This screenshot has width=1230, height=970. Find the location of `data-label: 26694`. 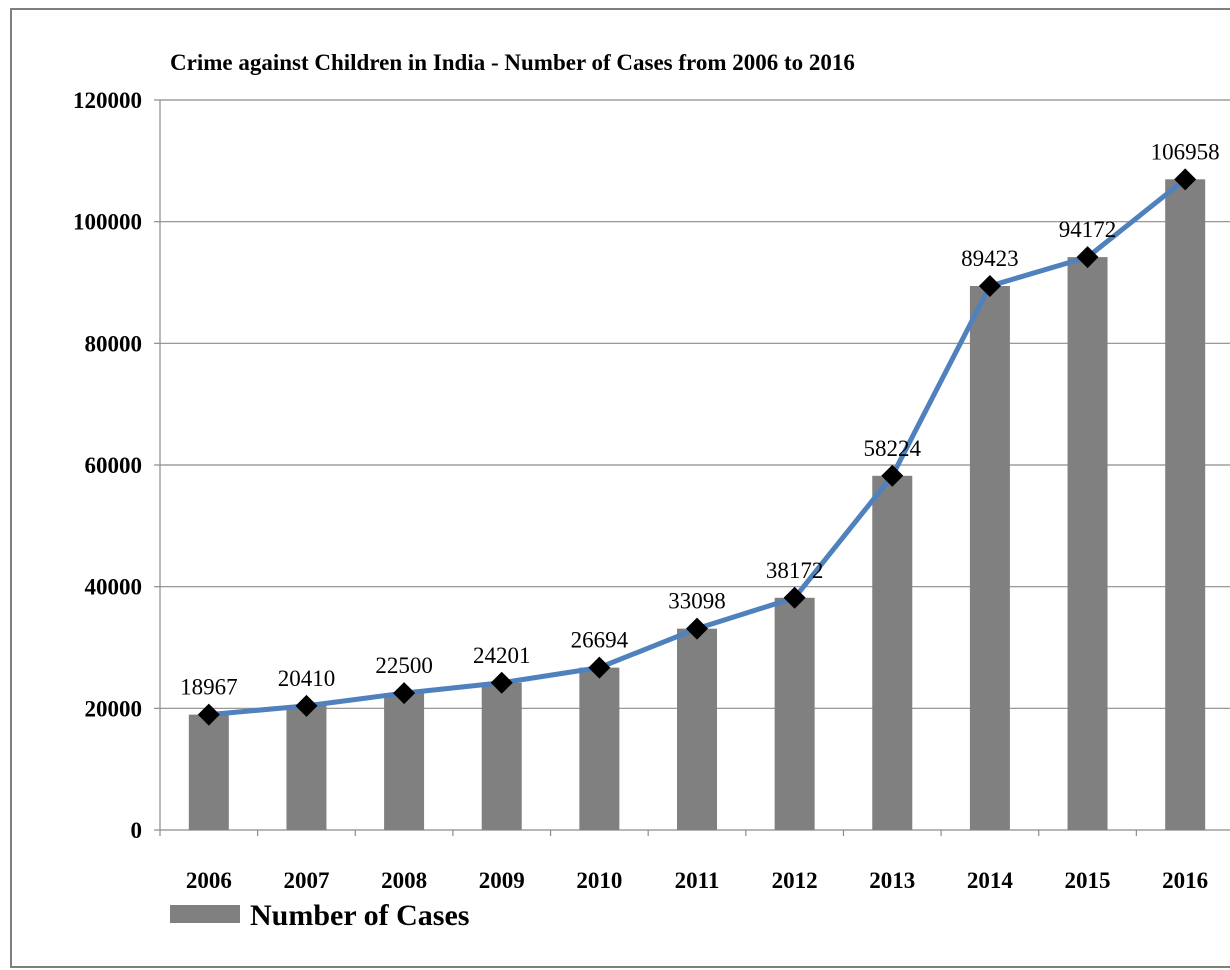

data-label: 26694 is located at coordinates (600, 640).